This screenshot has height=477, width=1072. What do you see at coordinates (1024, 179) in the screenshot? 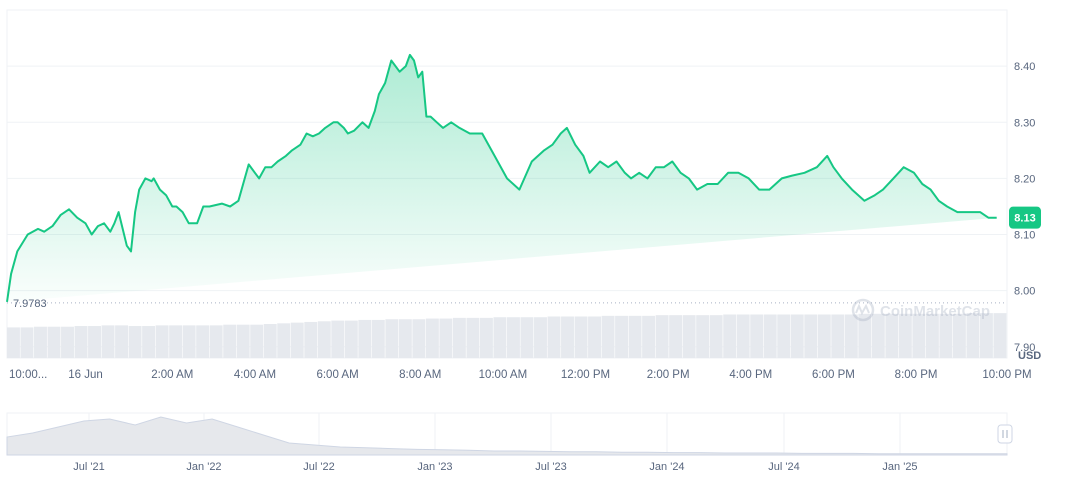
I see `y-tick-label: 8.20` at bounding box center [1024, 179].